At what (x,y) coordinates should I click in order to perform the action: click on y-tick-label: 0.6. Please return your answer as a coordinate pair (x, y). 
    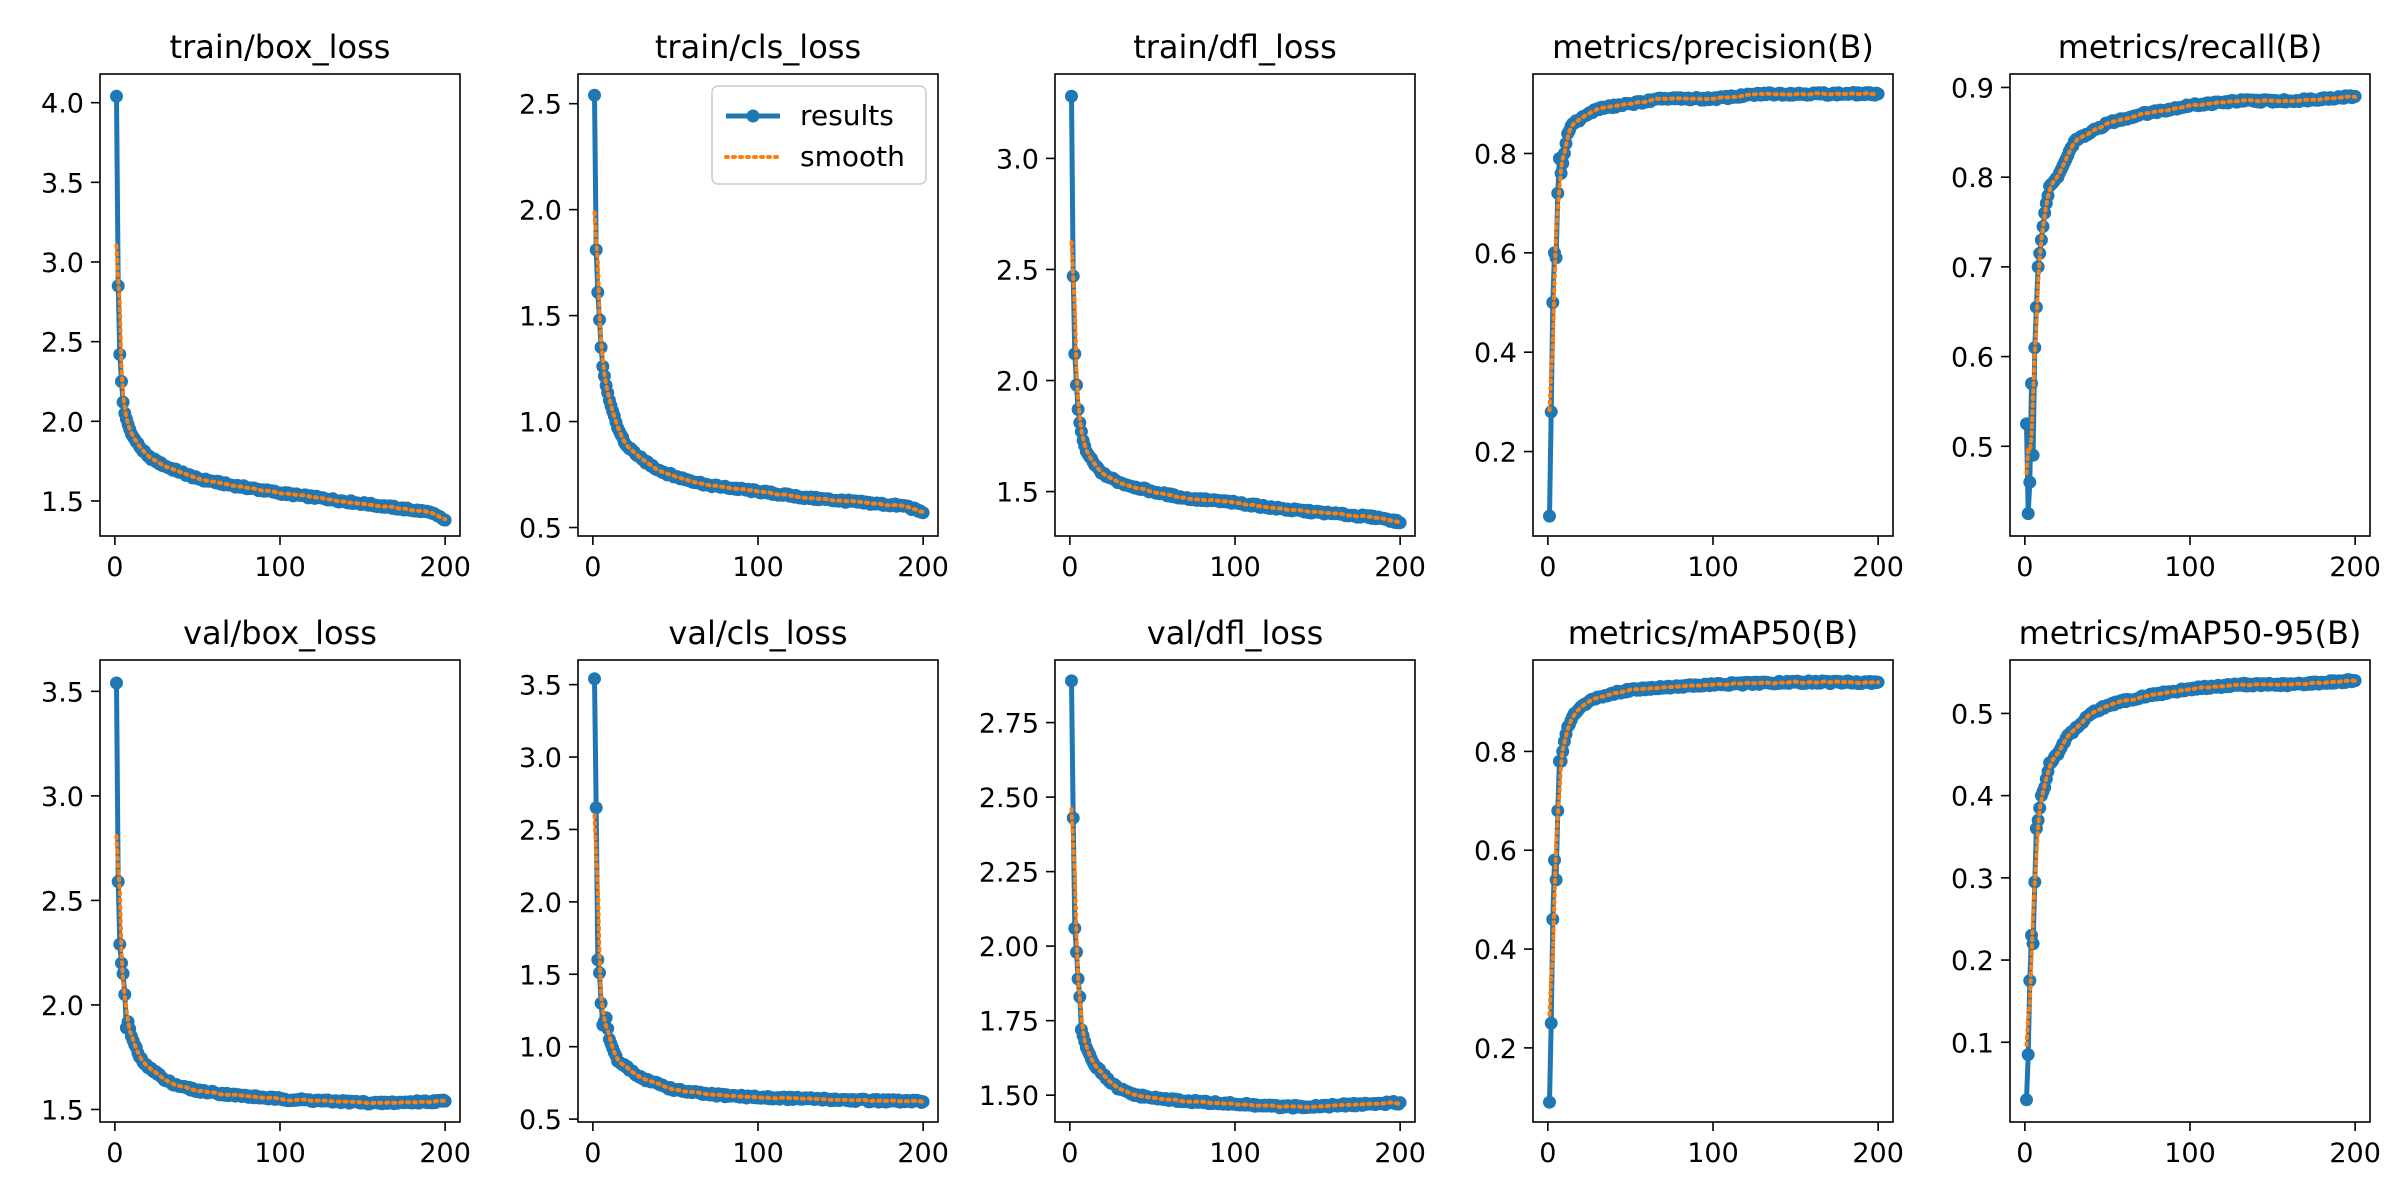
    Looking at the image, I should click on (1495, 254).